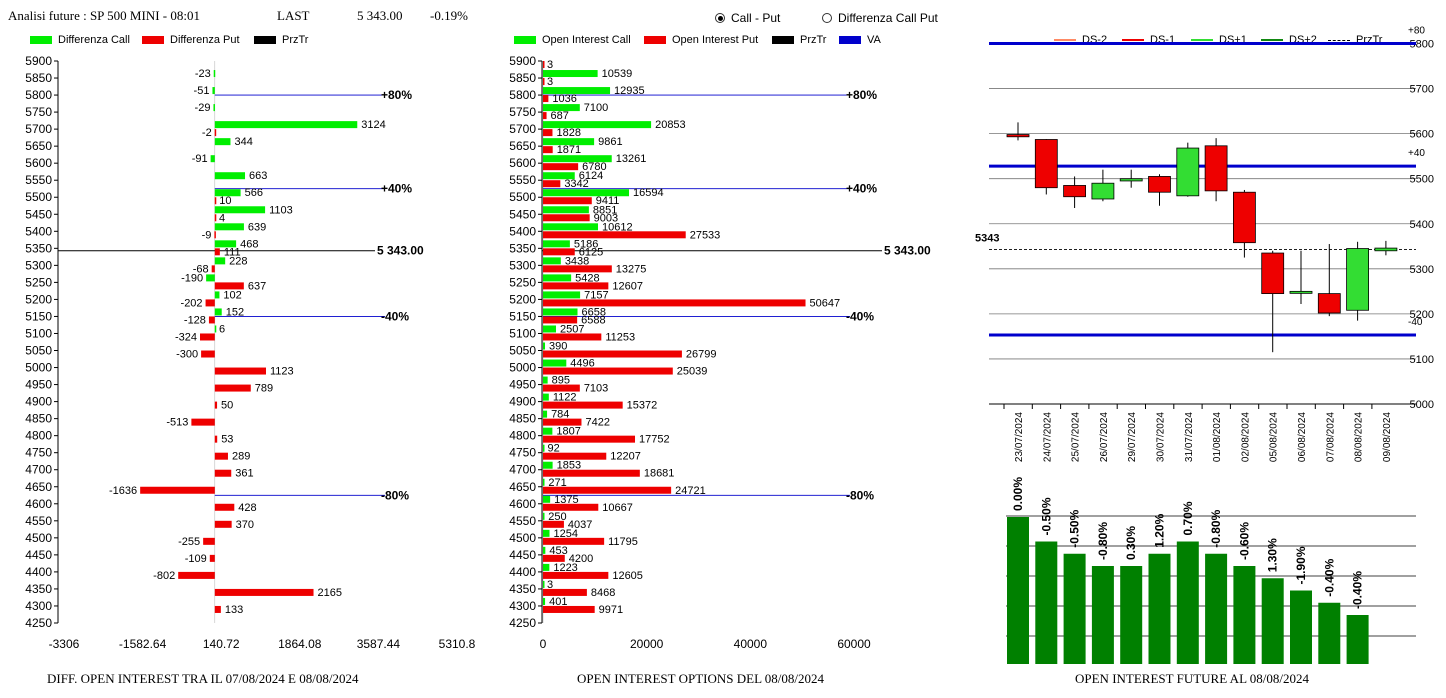  I want to click on call-bar-label: 13261, so click(631, 159).